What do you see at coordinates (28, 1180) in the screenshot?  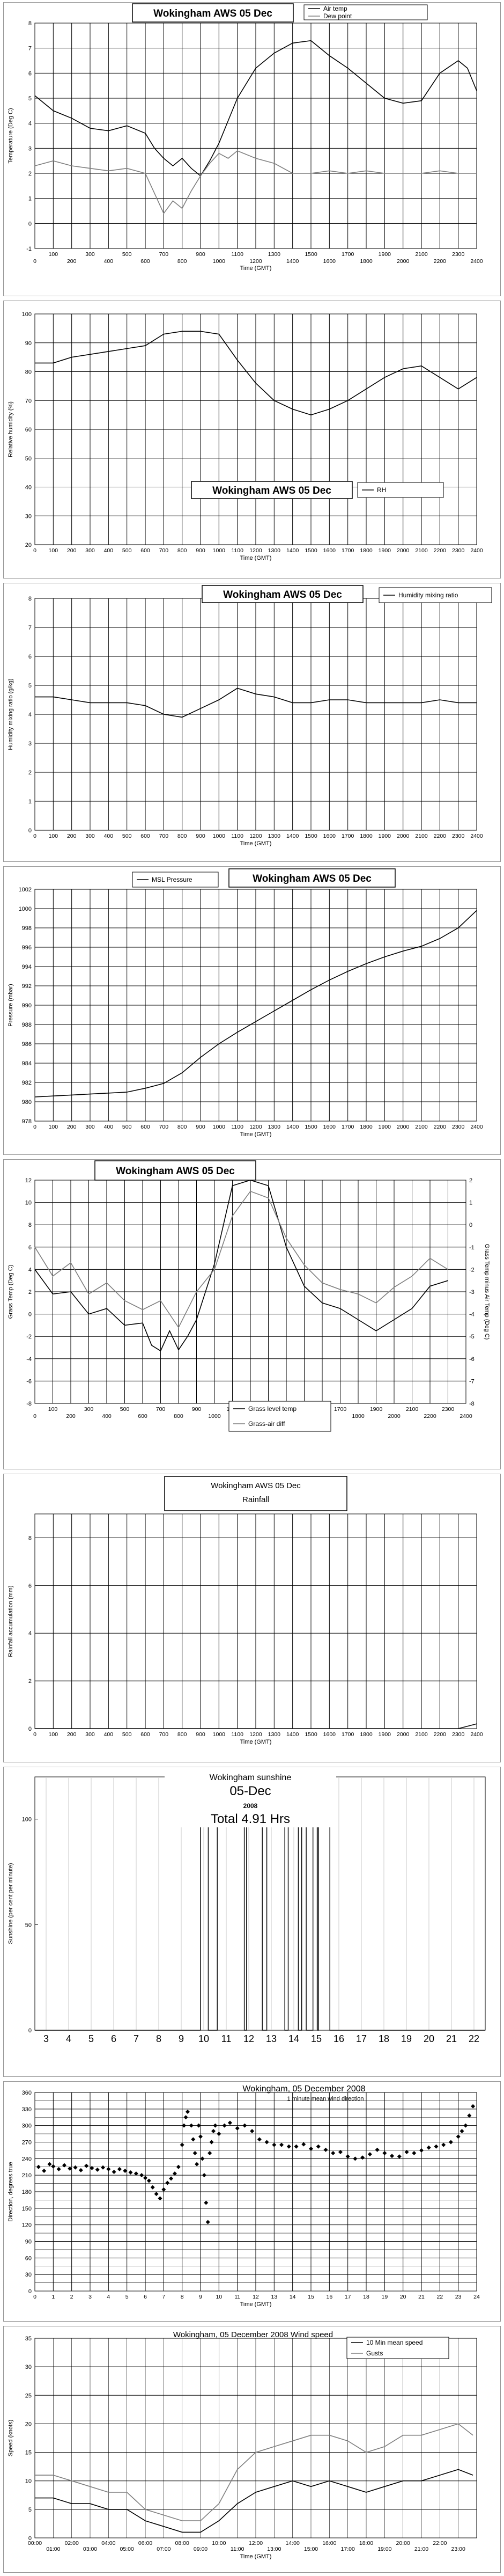 I see `y-tick-label: 12` at bounding box center [28, 1180].